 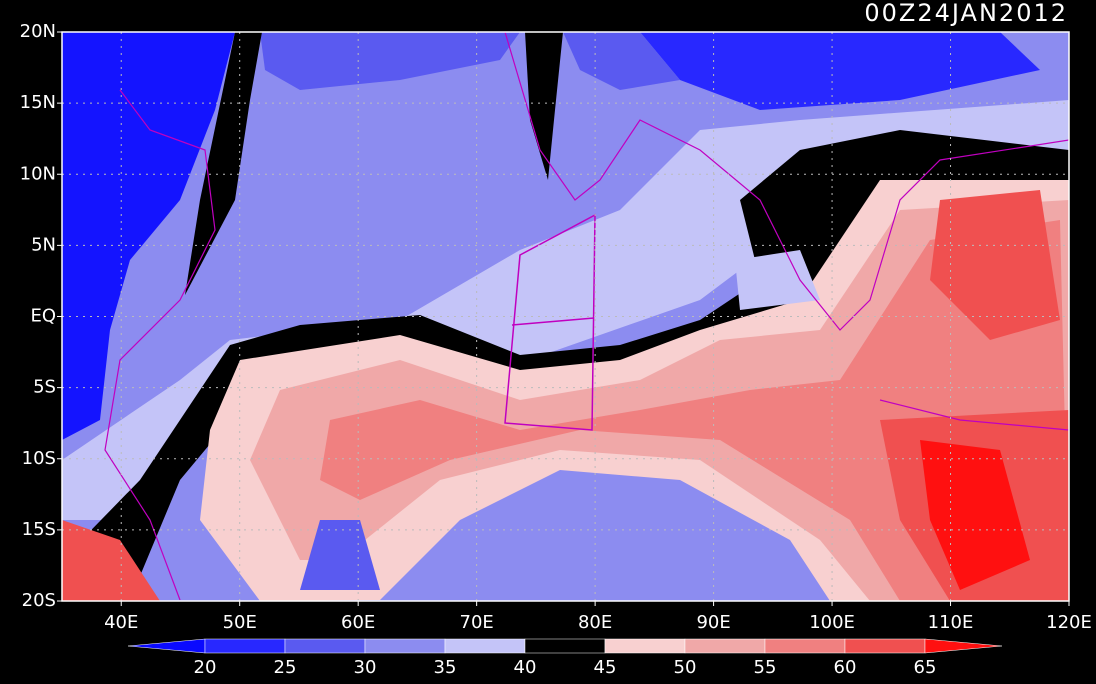 I want to click on colorbar-label: 40, so click(x=525, y=667).